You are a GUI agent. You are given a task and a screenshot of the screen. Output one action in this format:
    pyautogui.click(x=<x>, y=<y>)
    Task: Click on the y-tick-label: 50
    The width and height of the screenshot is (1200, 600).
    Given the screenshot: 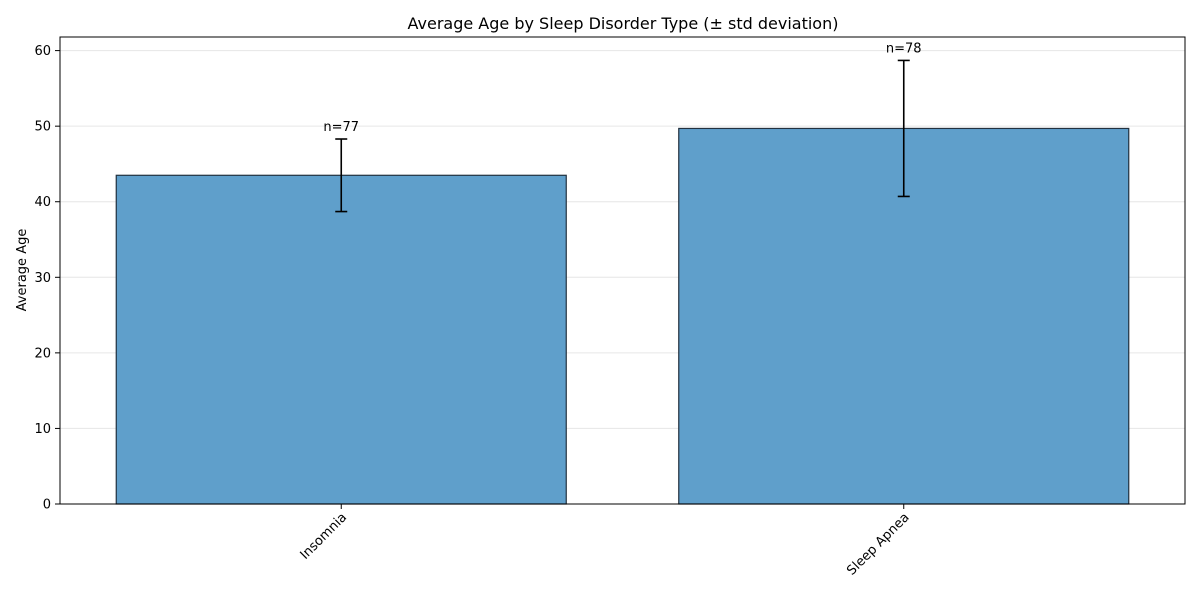 What is the action you would take?
    pyautogui.click(x=42, y=127)
    